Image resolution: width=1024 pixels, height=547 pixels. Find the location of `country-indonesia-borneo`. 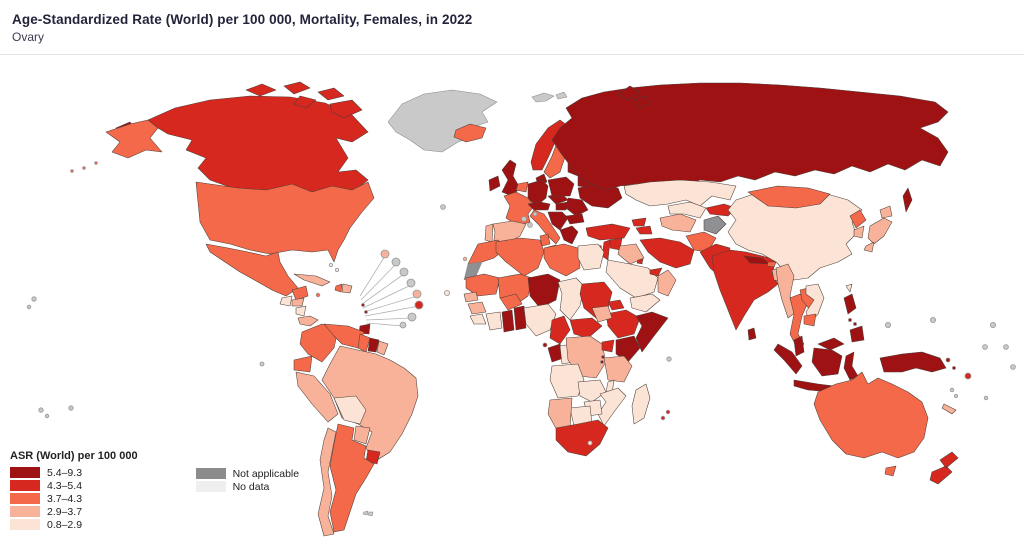

country-indonesia-borneo is located at coordinates (827, 362).